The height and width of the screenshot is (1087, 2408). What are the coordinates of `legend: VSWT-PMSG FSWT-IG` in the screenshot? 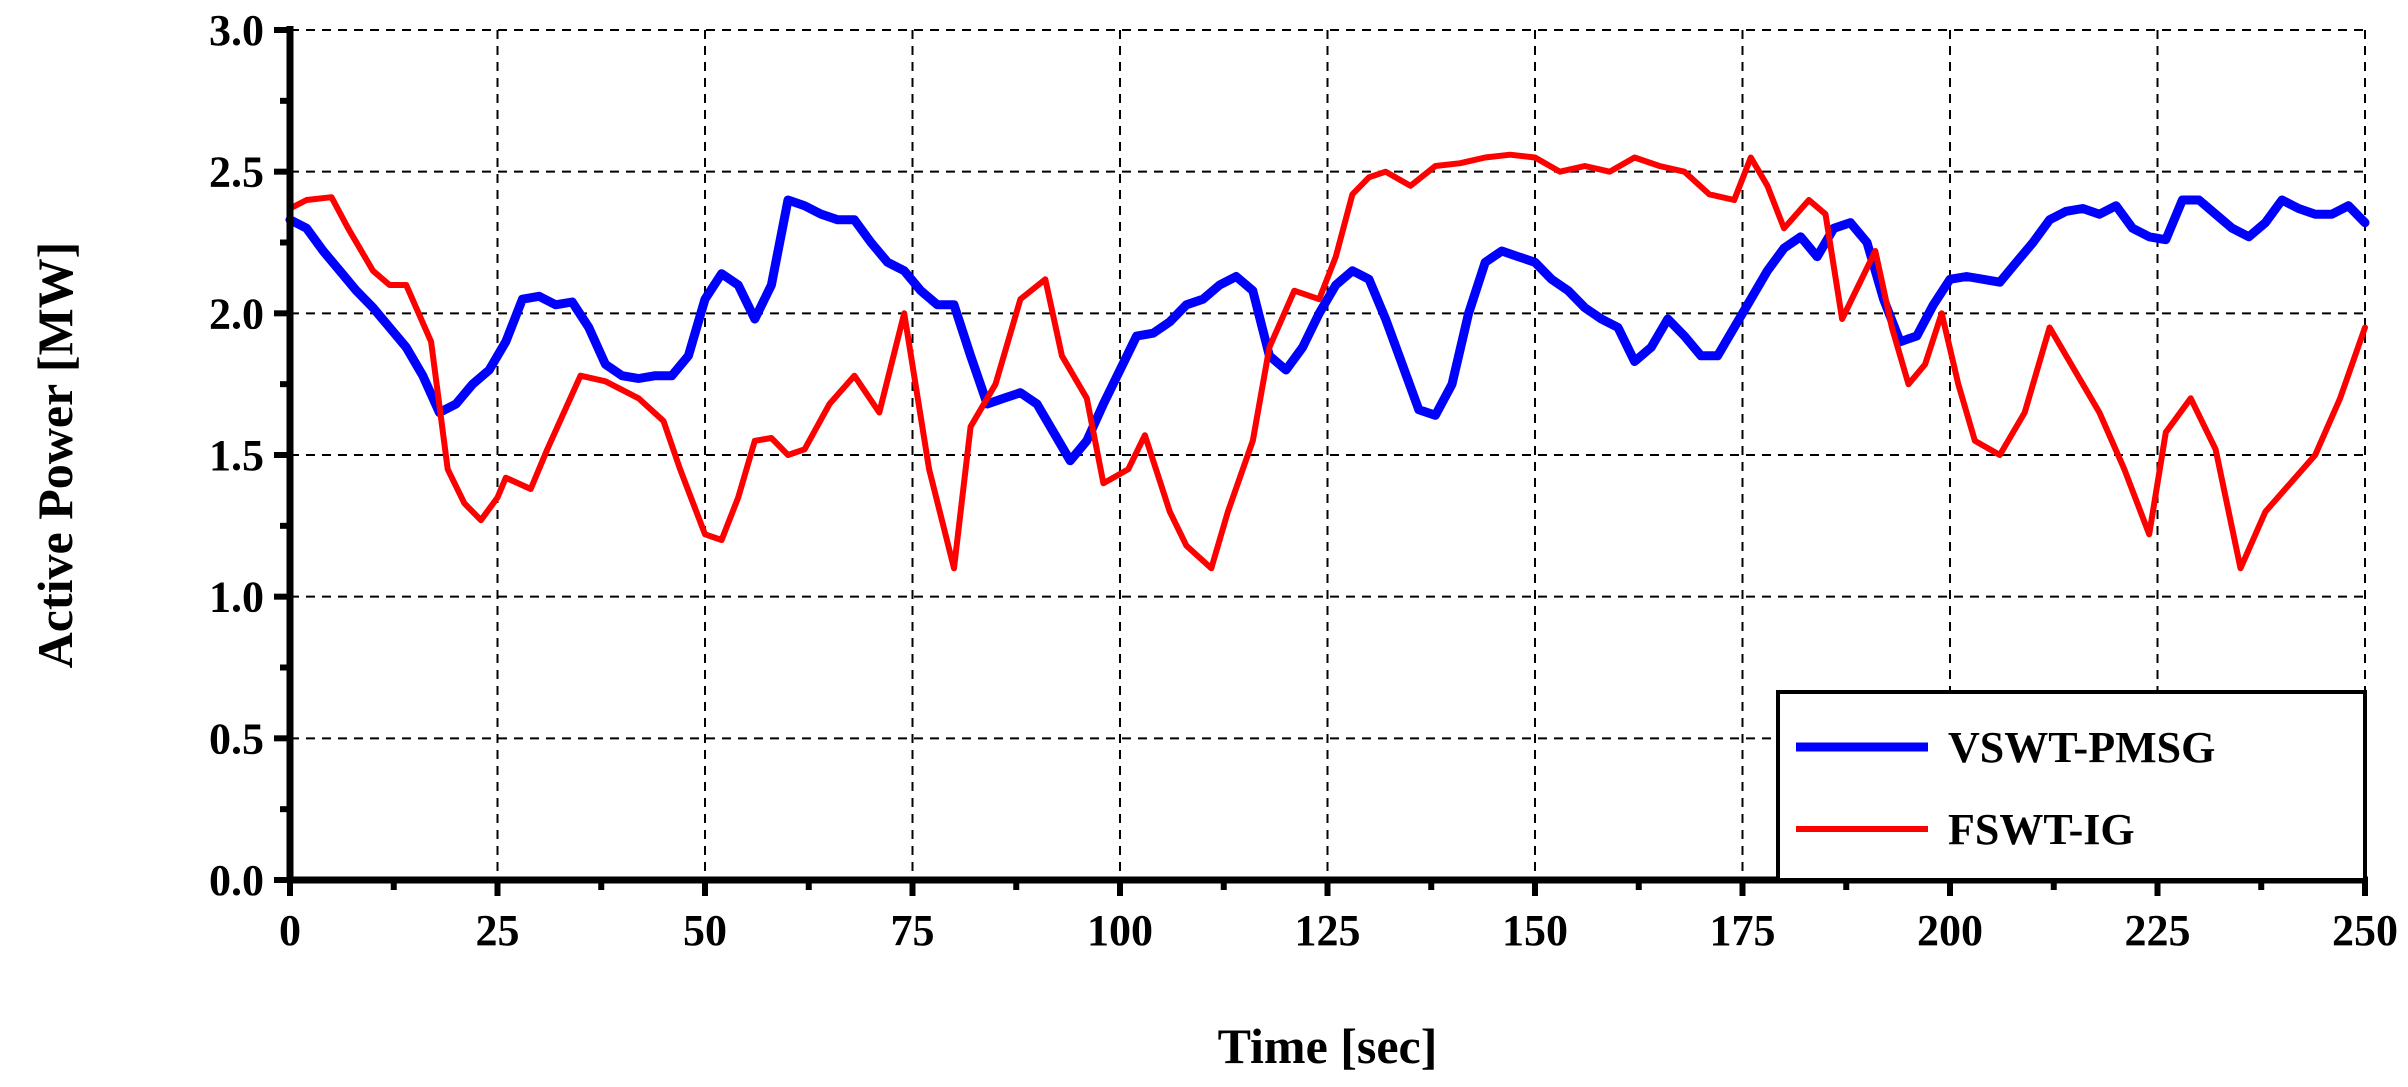 It's located at (2071, 786).